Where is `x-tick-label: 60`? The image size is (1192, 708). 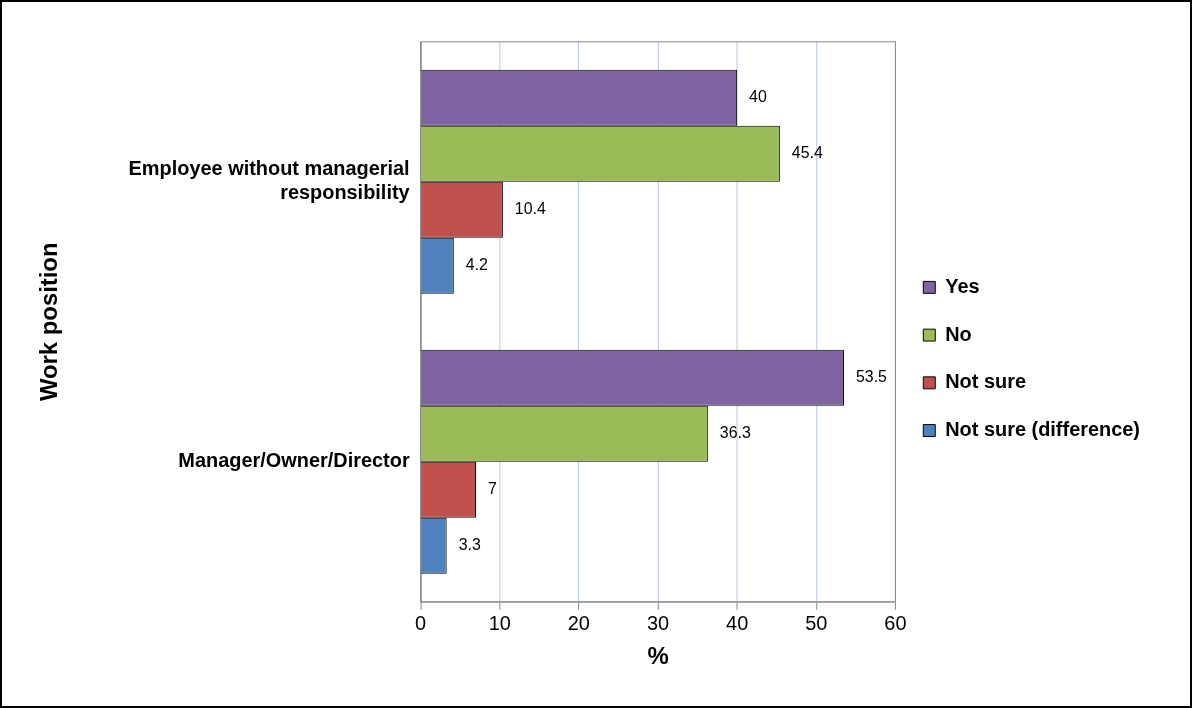 x-tick-label: 60 is located at coordinates (895, 623).